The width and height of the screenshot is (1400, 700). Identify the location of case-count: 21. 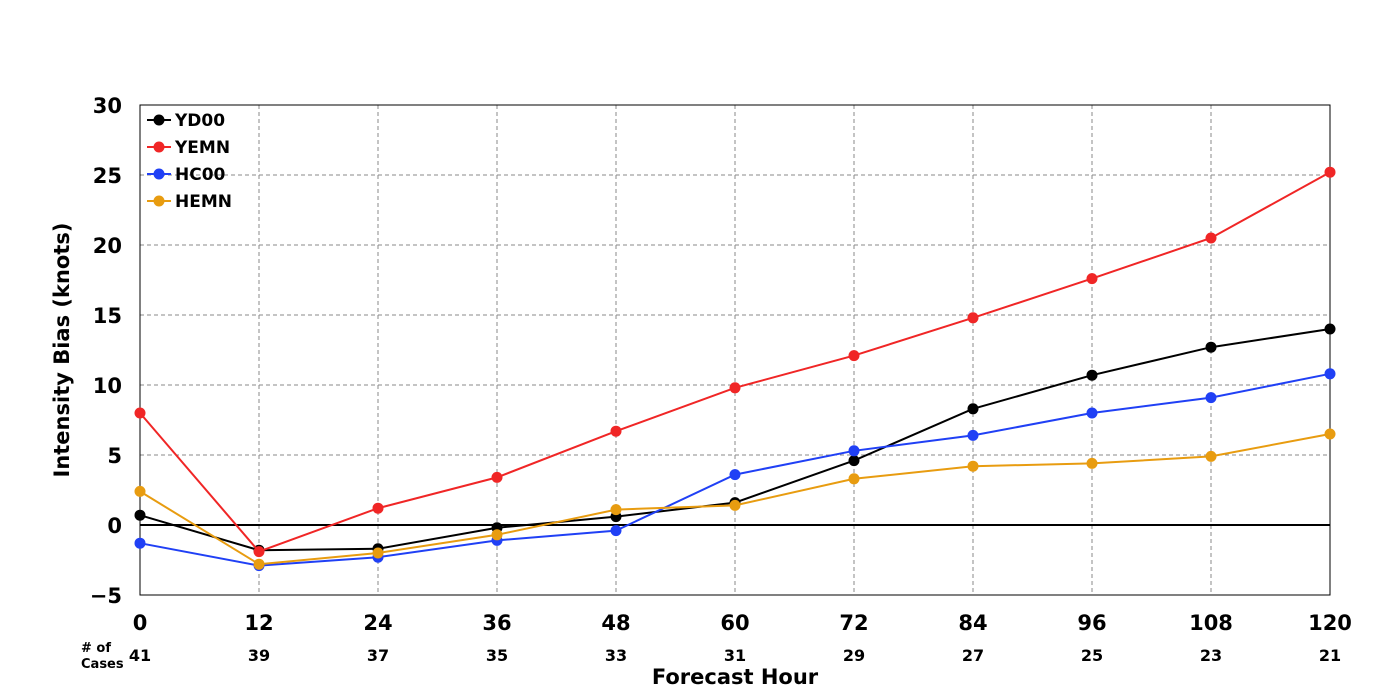
(1330, 655).